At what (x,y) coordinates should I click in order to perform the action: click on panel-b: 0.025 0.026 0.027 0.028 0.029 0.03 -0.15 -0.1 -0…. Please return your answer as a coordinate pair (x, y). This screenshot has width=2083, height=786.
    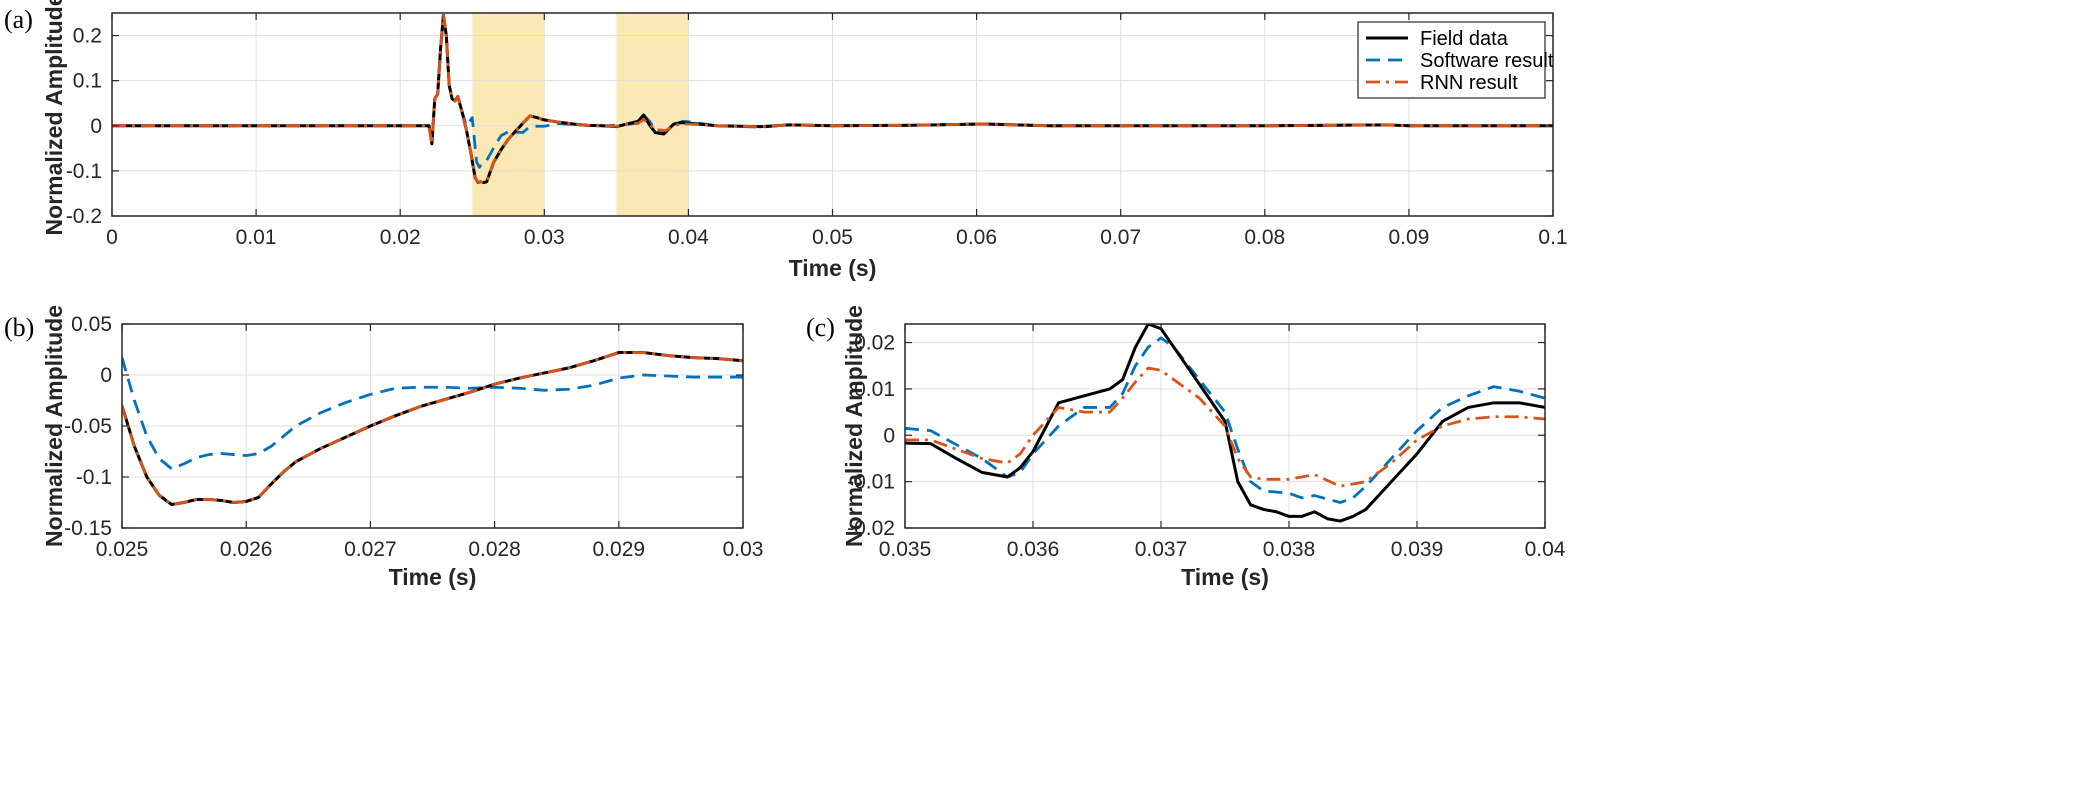
    Looking at the image, I should click on (383, 447).